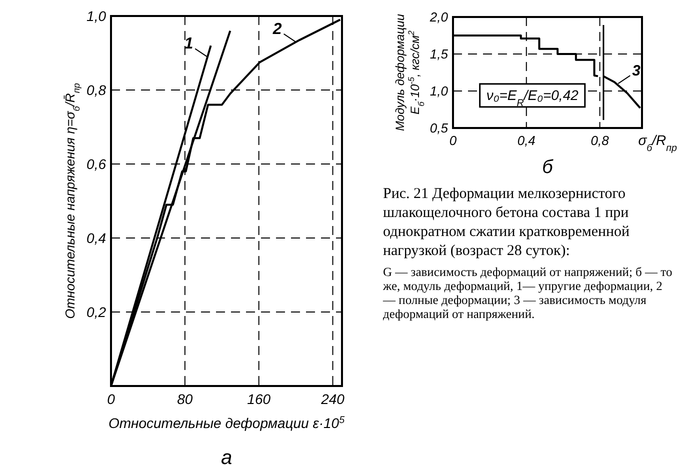  What do you see at coordinates (532, 97) in the screenshot?
I see `annotation: ν₀=E$_{R}$/E₀=0,42` at bounding box center [532, 97].